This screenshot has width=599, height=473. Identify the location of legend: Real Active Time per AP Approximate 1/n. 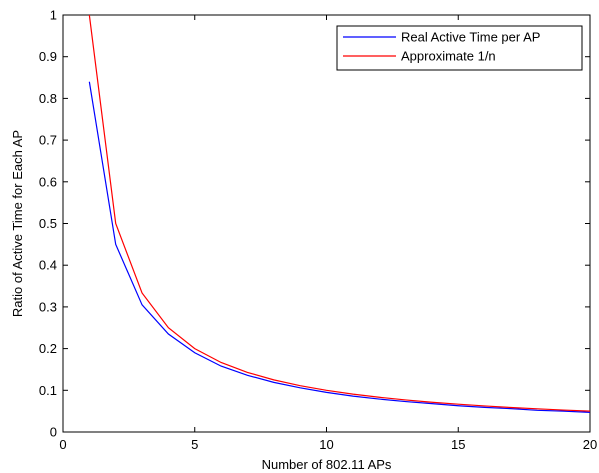
(459, 48).